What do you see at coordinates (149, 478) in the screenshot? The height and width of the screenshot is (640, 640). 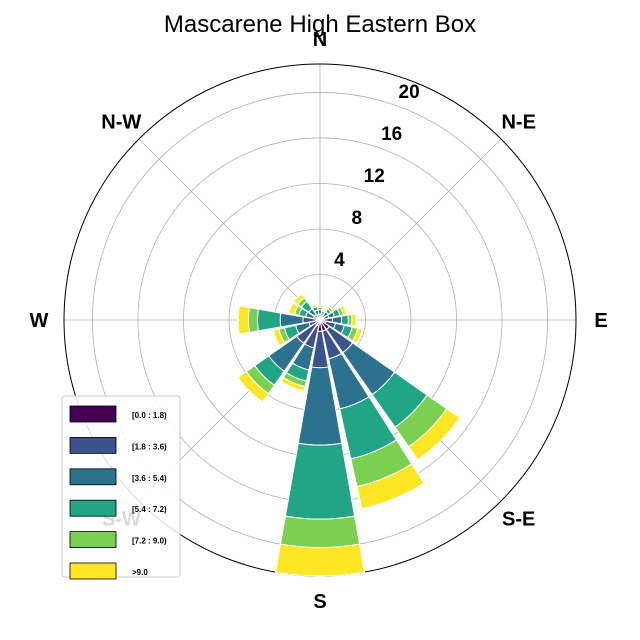 I see `legend-label-2: [3.6 : 5.4)` at bounding box center [149, 478].